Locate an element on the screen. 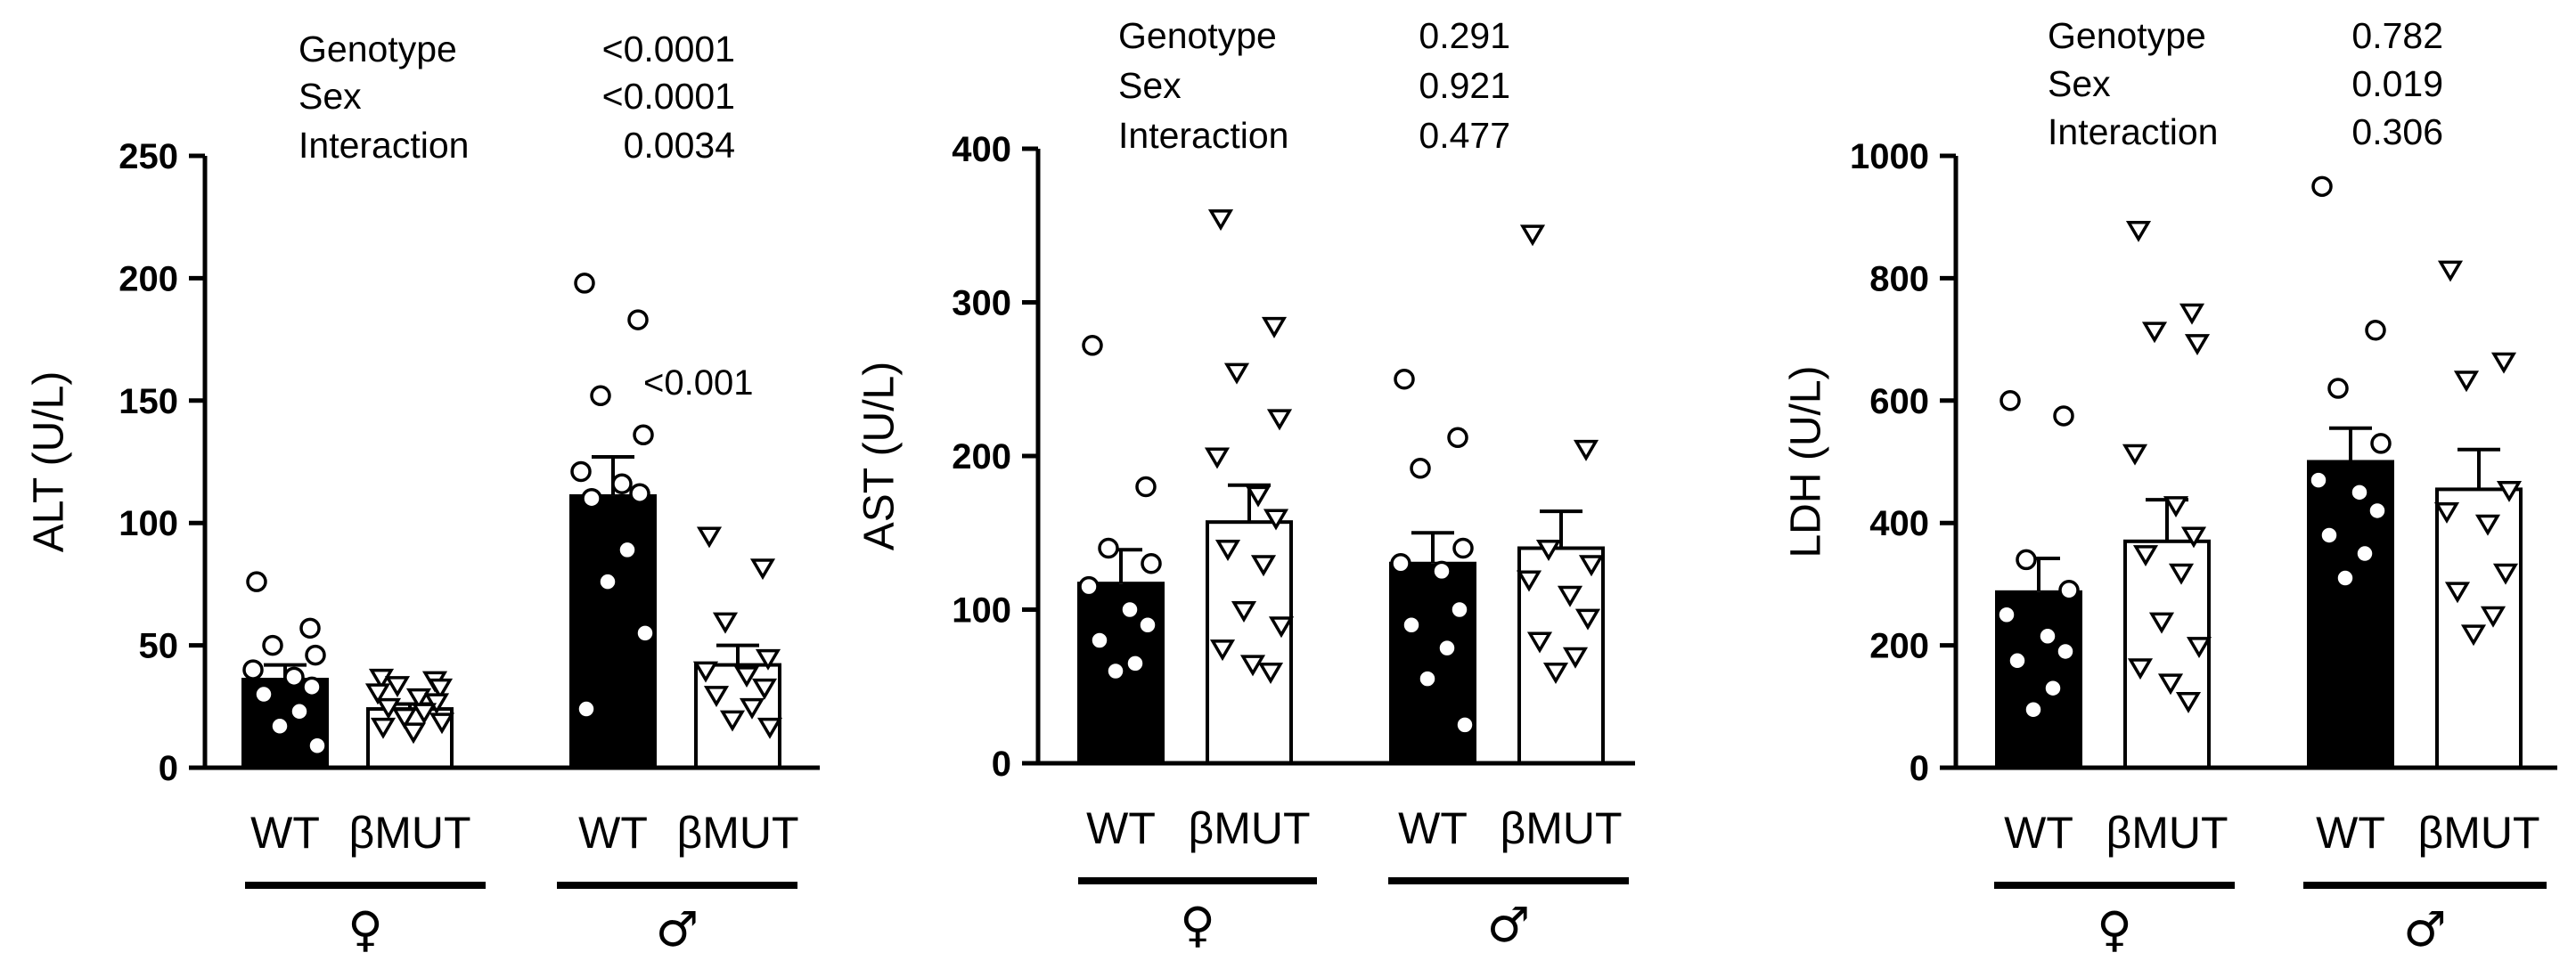 The width and height of the screenshot is (2576, 977). y-axis-label: LDH (U/L) is located at coordinates (1806, 461).